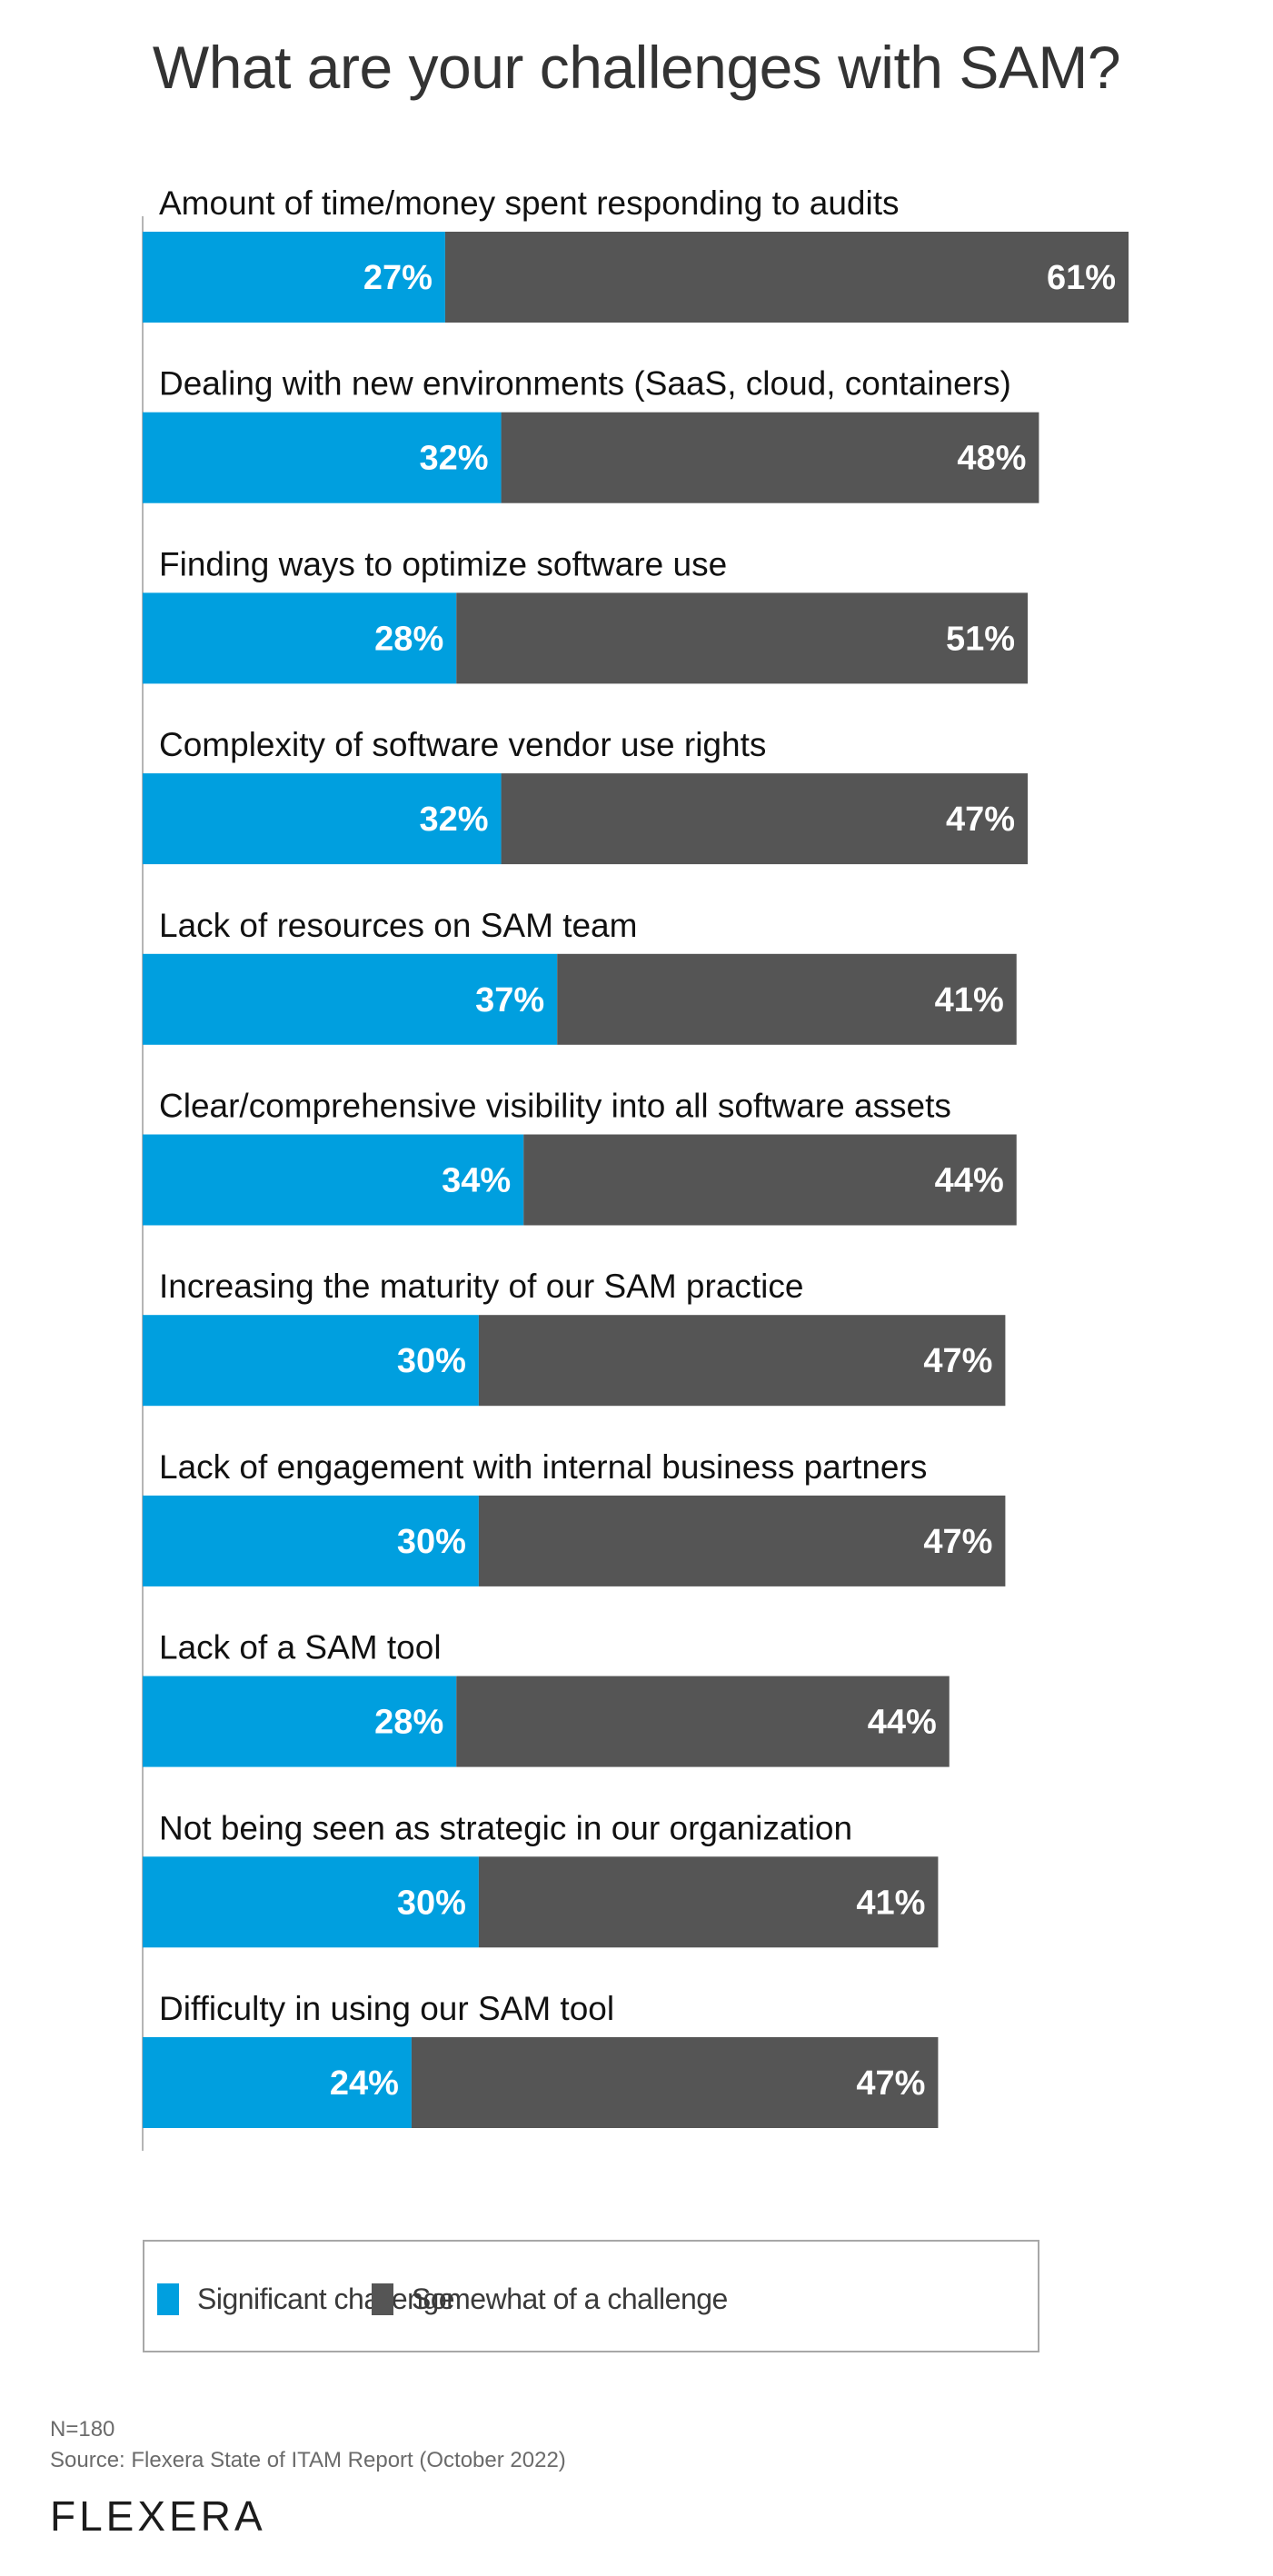  What do you see at coordinates (1081, 278) in the screenshot?
I see `data-label-somewhat: 61%` at bounding box center [1081, 278].